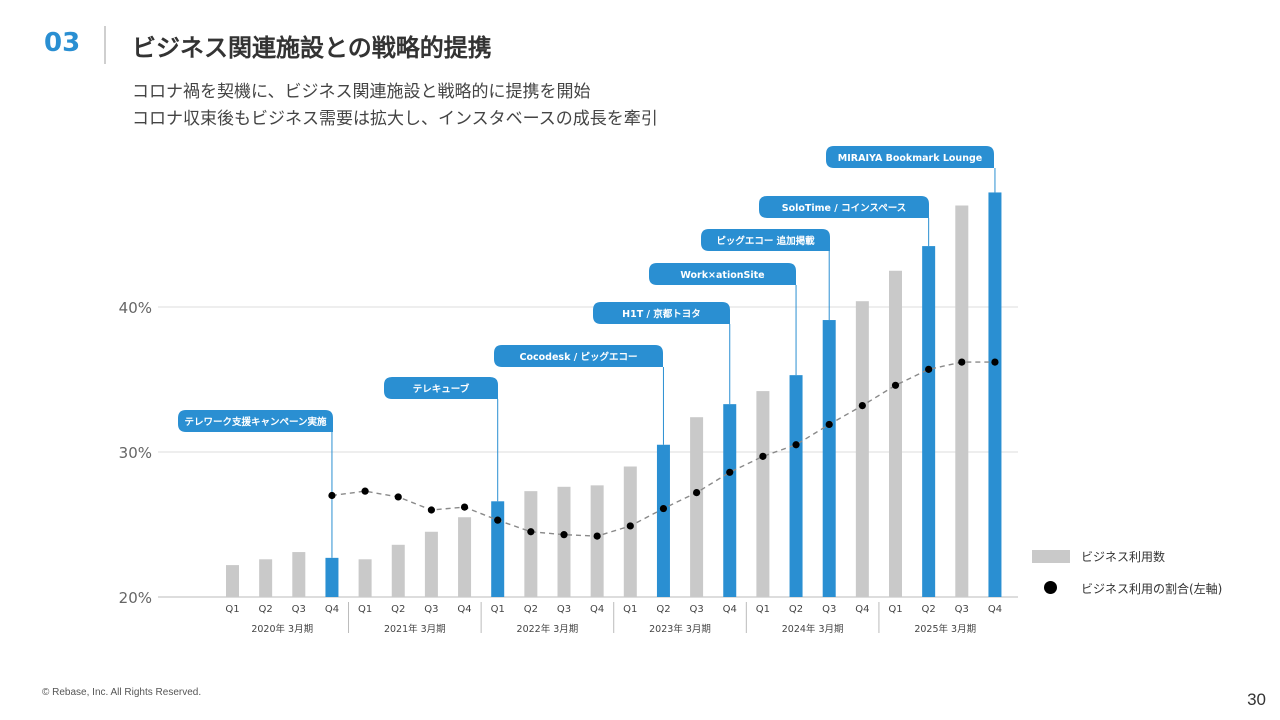  What do you see at coordinates (62, 43) in the screenshot?
I see `section-number: 03` at bounding box center [62, 43].